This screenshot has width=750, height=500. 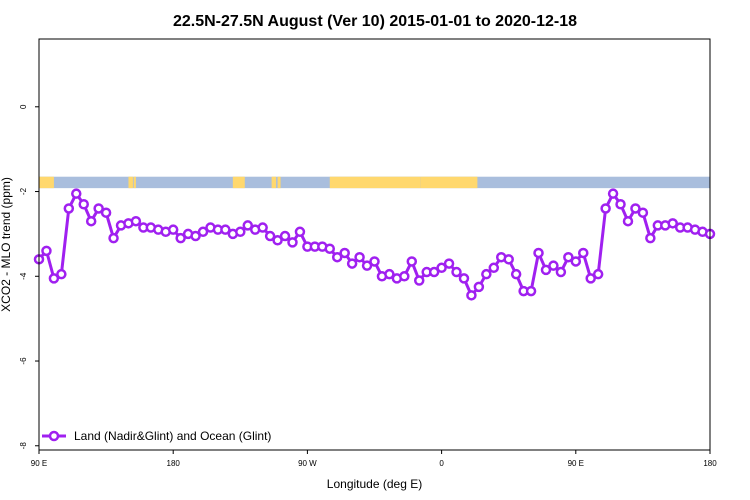 What do you see at coordinates (23, 276) in the screenshot?
I see `y-tick-label-2: -4` at bounding box center [23, 276].